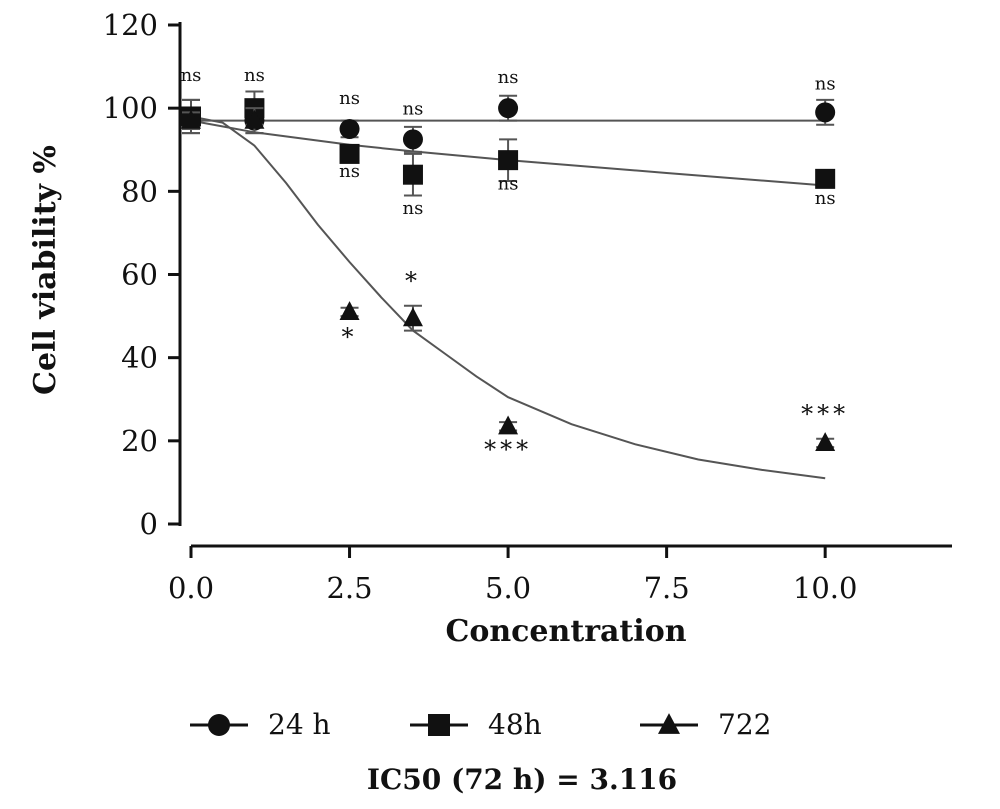 Image resolution: width=1000 pixels, height=809 pixels. What do you see at coordinates (260, 724) in the screenshot?
I see `legend-item: 24 h` at bounding box center [260, 724].